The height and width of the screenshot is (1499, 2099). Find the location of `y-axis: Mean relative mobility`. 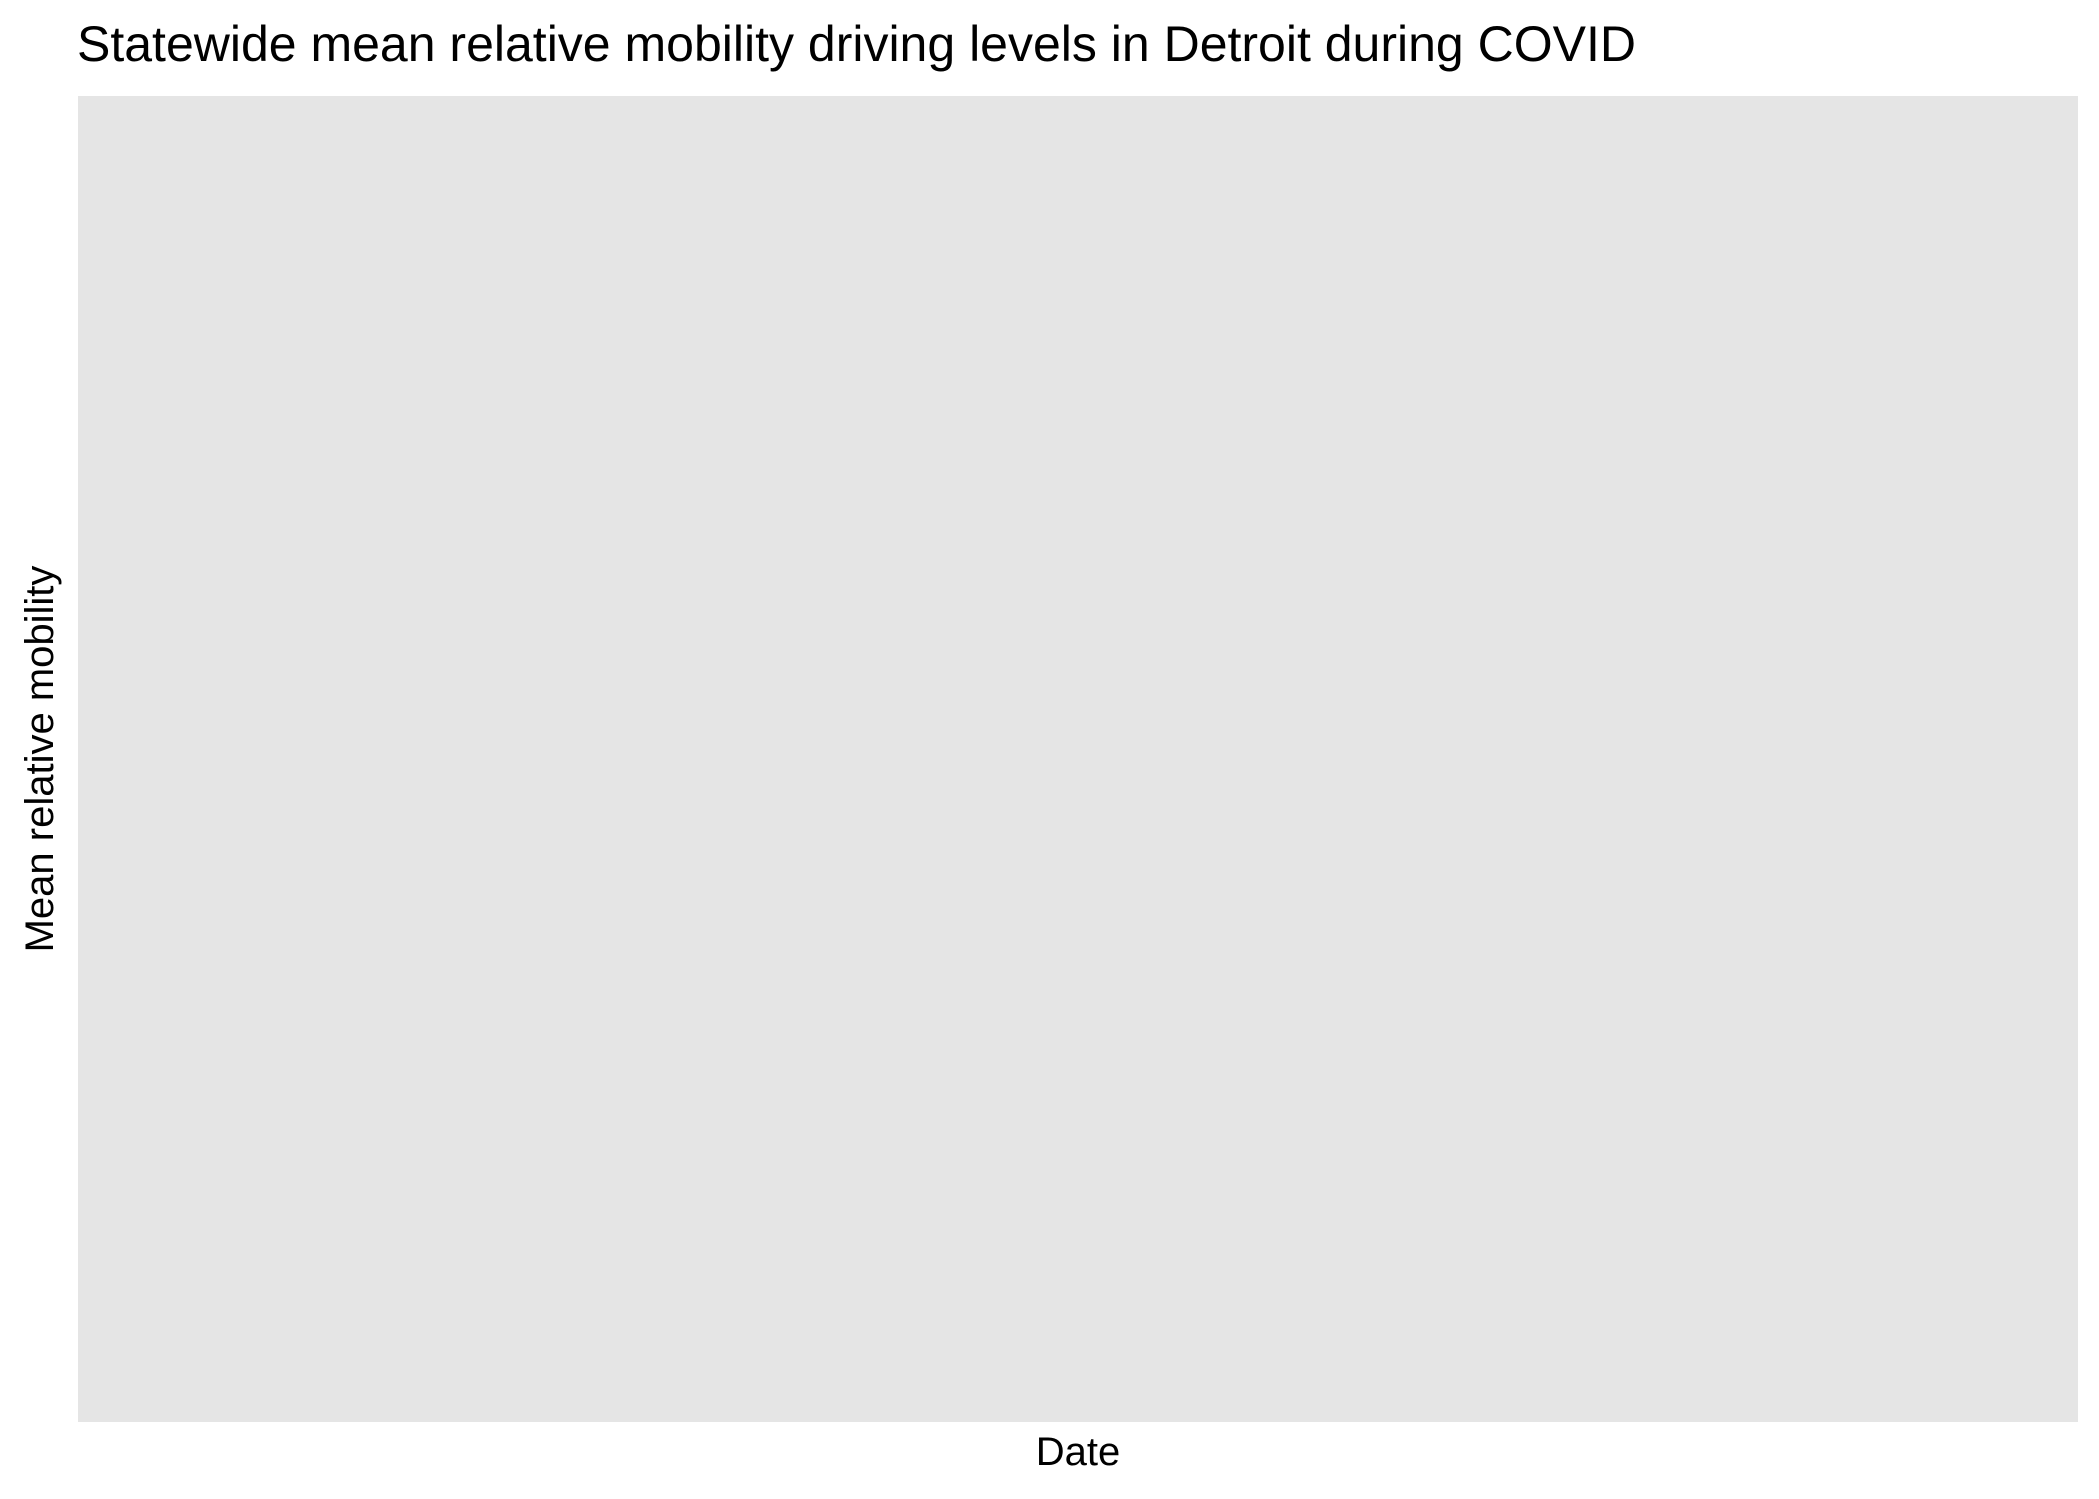

y-axis: Mean relative mobility is located at coordinates (39, 759).